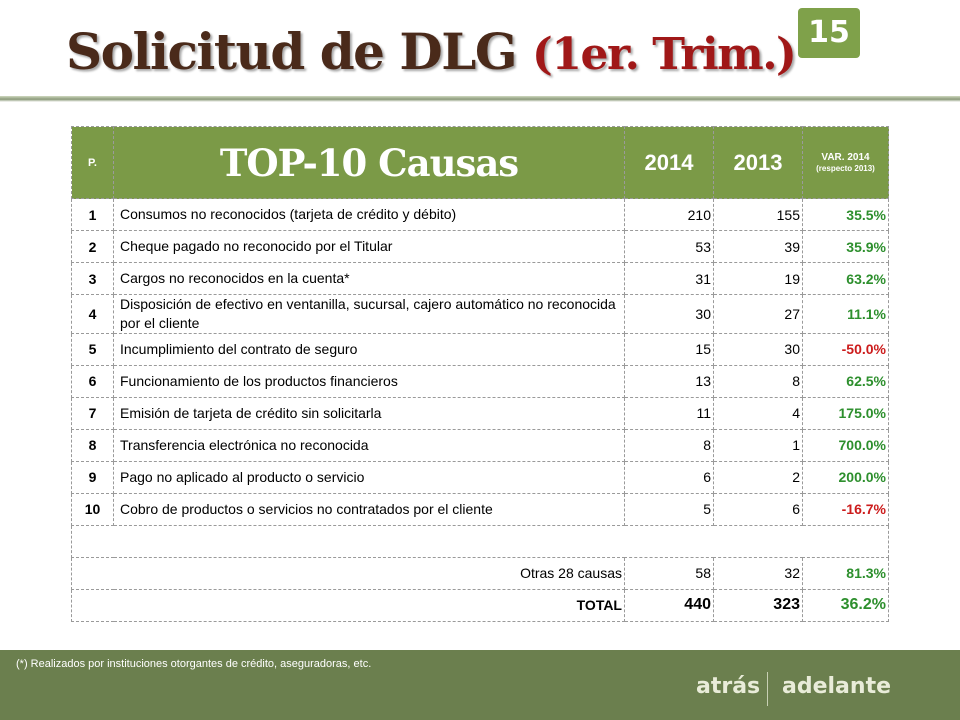 The width and height of the screenshot is (960, 720). I want to click on row-rank: 5, so click(92, 349).